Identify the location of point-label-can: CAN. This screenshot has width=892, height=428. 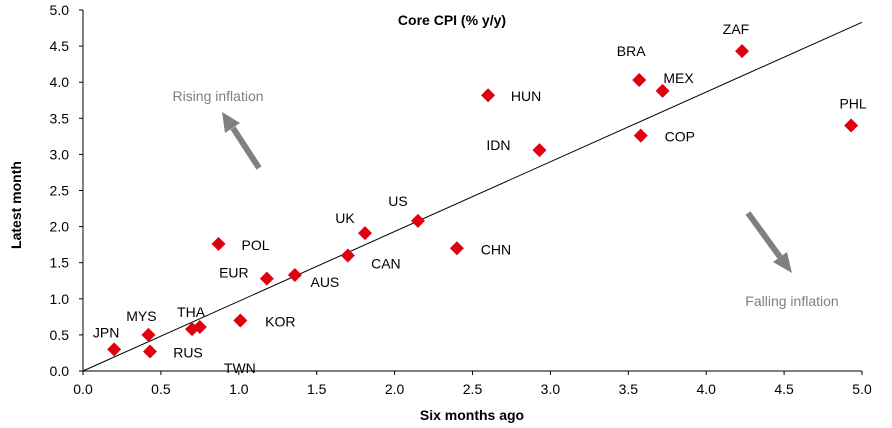
(386, 263).